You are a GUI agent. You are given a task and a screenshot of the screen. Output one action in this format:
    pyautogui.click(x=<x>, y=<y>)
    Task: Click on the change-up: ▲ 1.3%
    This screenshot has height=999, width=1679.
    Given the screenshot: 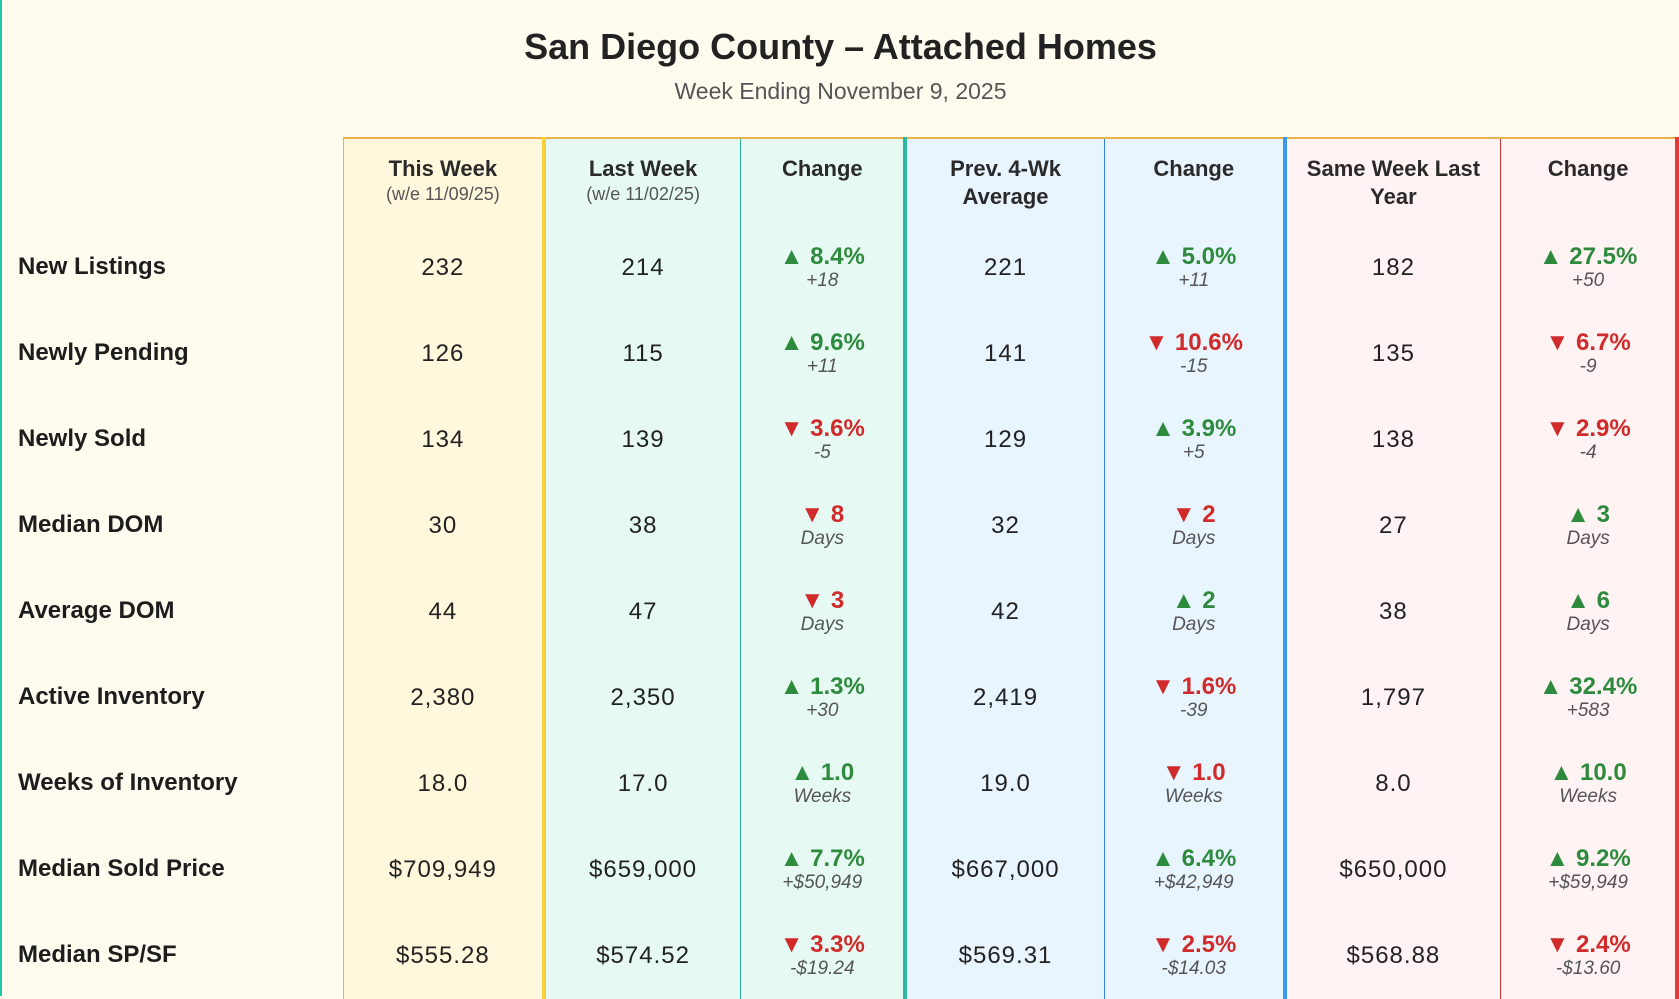 What is the action you would take?
    pyautogui.click(x=822, y=687)
    